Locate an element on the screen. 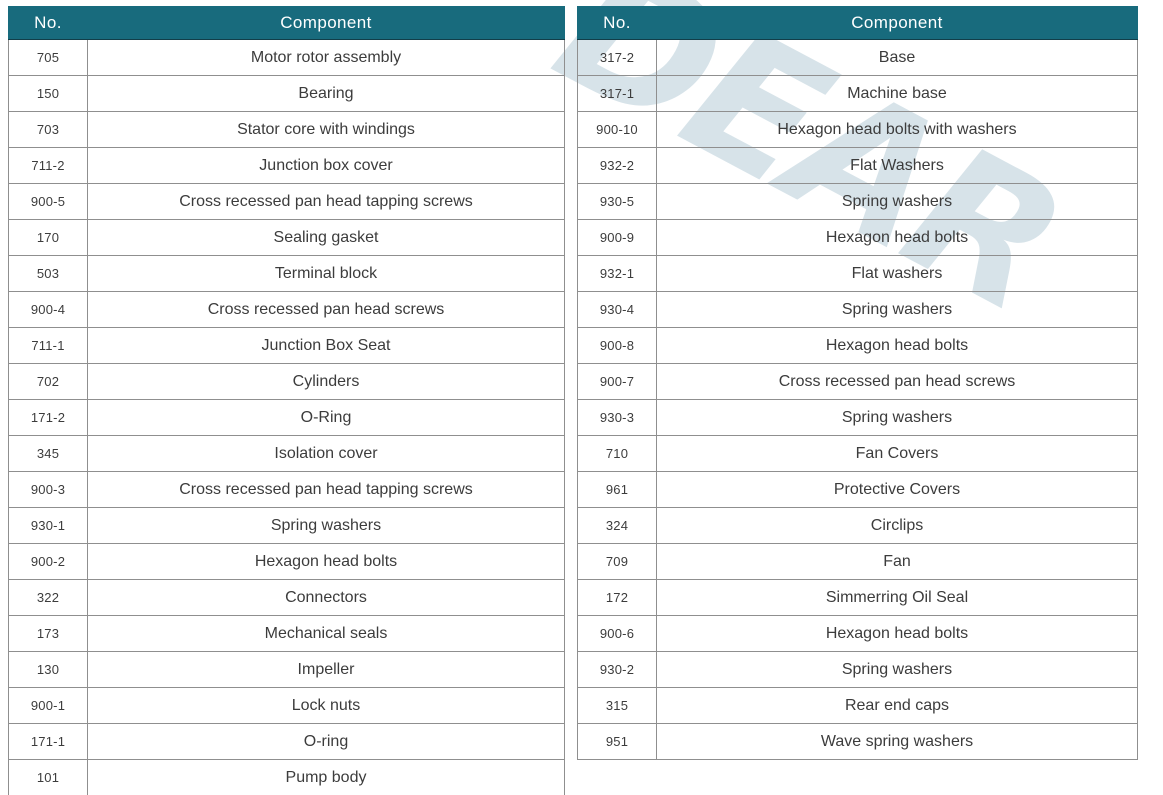 The height and width of the screenshot is (795, 1163). row-component-cell: Flat washers is located at coordinates (897, 273).